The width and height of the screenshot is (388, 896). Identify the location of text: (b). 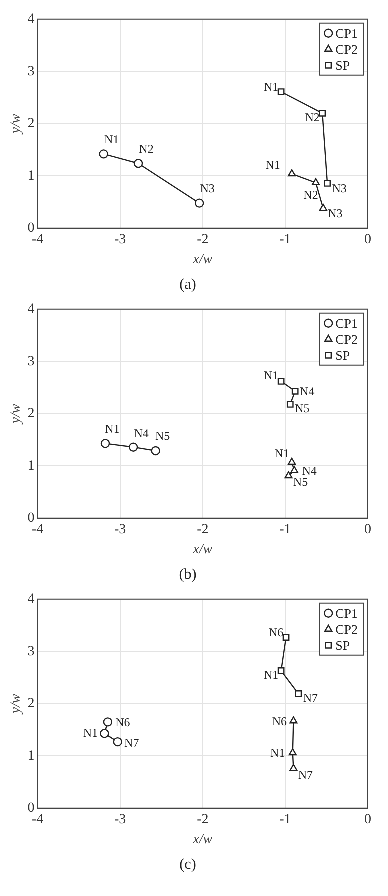
(188, 574).